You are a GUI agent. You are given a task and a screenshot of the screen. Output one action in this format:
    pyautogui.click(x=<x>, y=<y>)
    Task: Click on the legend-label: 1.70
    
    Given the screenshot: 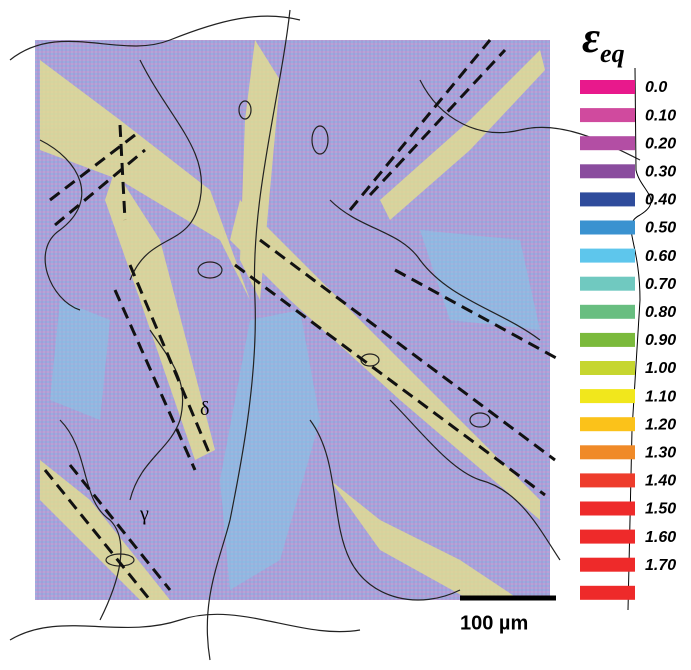 What is the action you would take?
    pyautogui.click(x=660, y=565)
    